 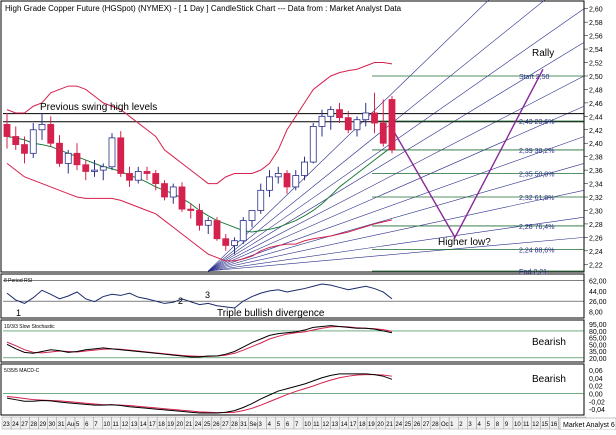 I want to click on x-axis-label: 31, so click(x=243, y=425).